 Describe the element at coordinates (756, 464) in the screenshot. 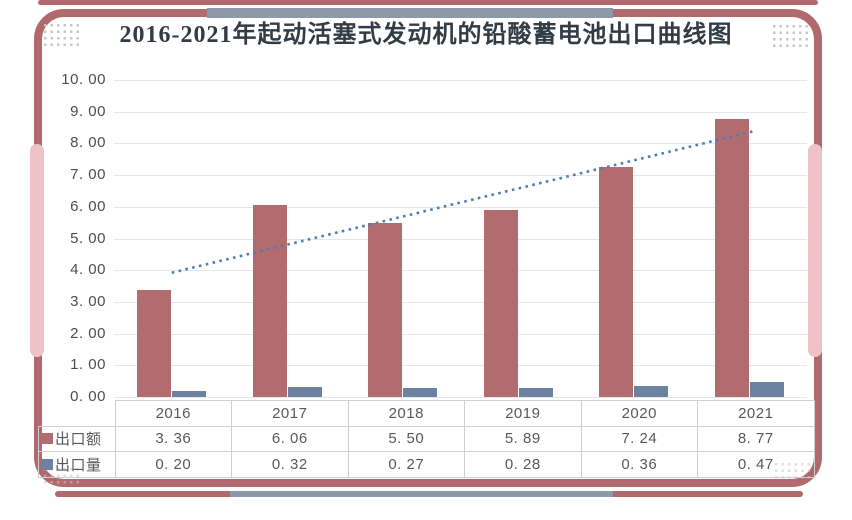

I see `table-value-cell: 0. 47` at that location.